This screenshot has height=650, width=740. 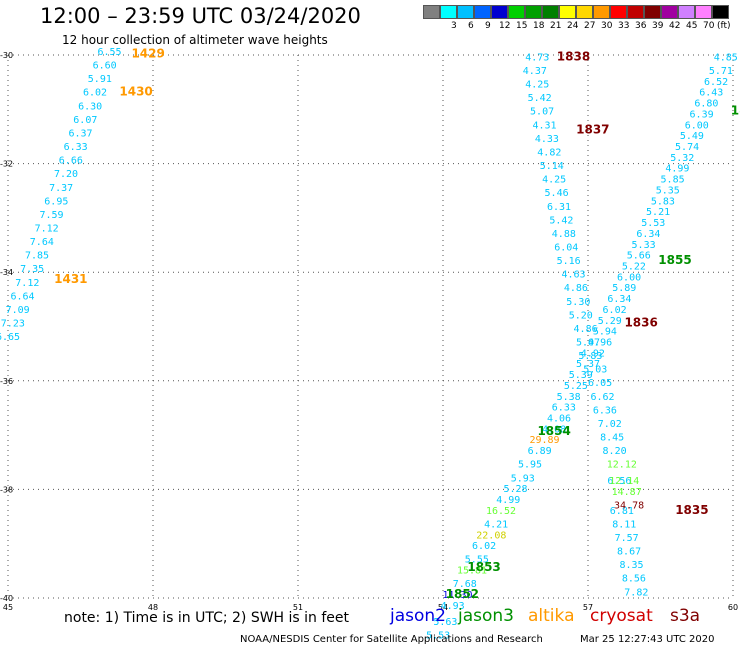 What do you see at coordinates (544, 440) in the screenshot?
I see `data-point: 29.89` at bounding box center [544, 440].